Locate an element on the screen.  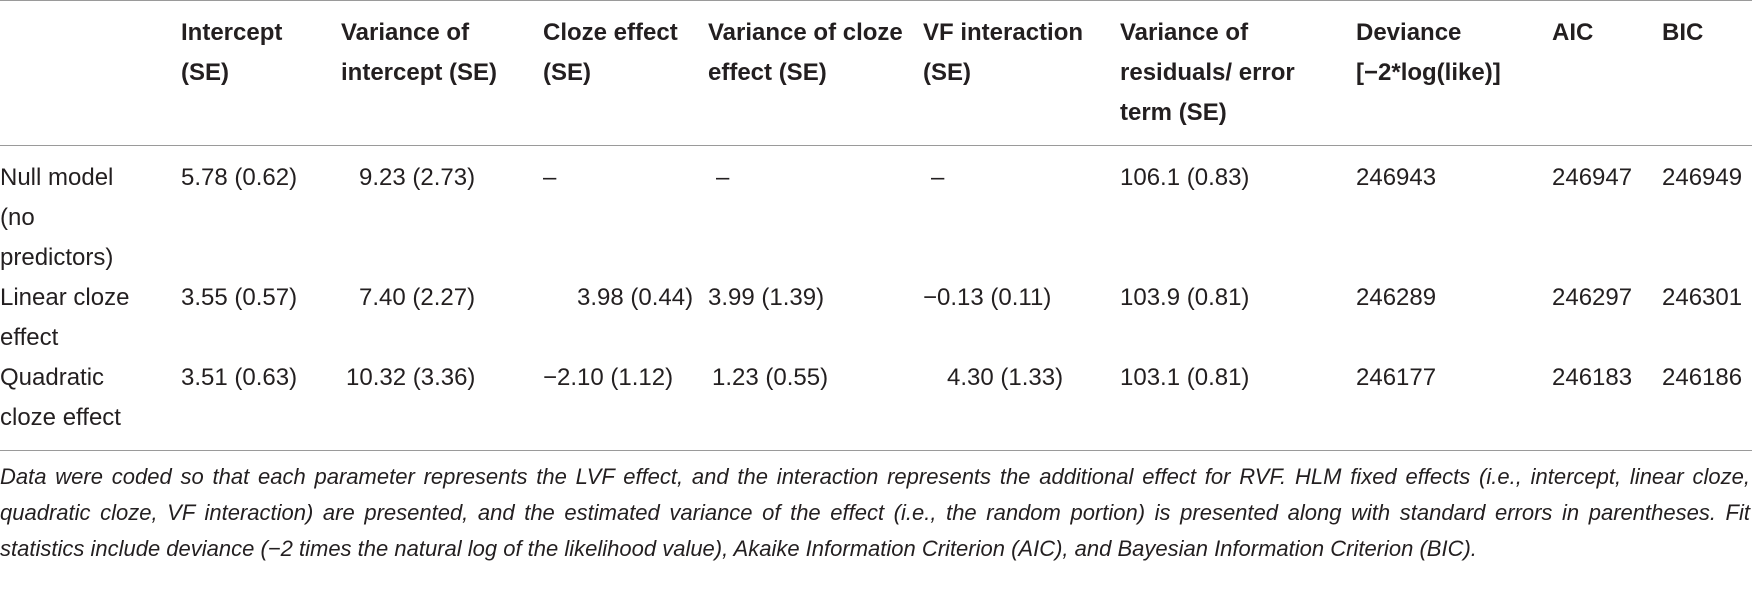
cell-variance-of-residuals: 103.9 (0.81) is located at coordinates (1185, 297).